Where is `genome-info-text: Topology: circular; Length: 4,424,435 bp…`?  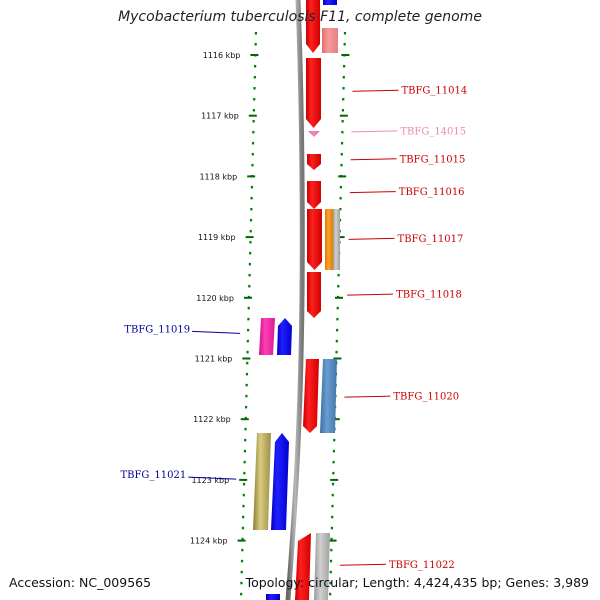 genome-info-text: Topology: circular; Length: 4,424,435 bp… is located at coordinates (417, 582).